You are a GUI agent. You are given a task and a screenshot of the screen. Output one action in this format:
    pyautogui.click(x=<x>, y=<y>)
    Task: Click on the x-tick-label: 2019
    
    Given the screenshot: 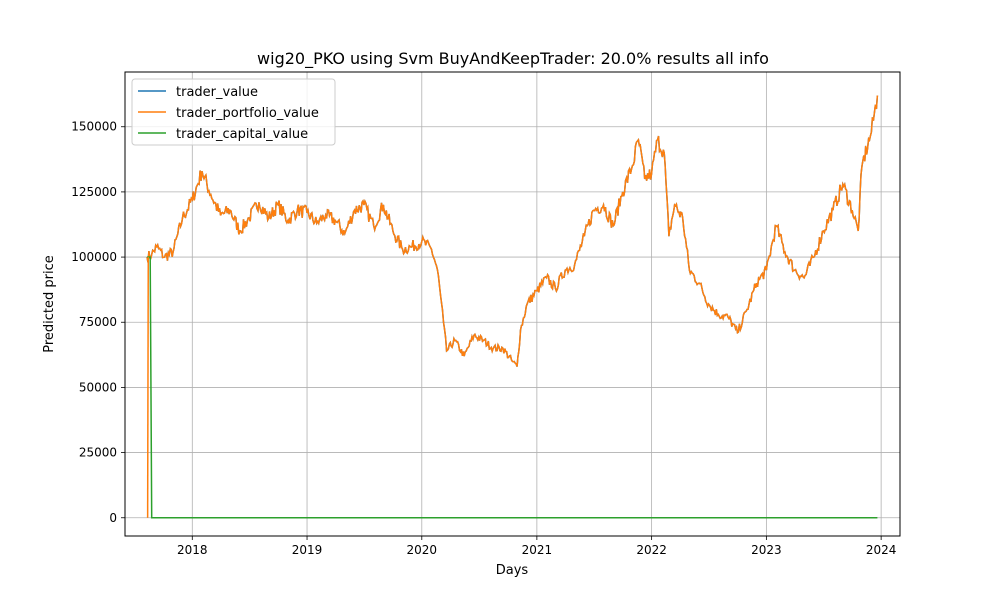 What is the action you would take?
    pyautogui.click(x=307, y=550)
    